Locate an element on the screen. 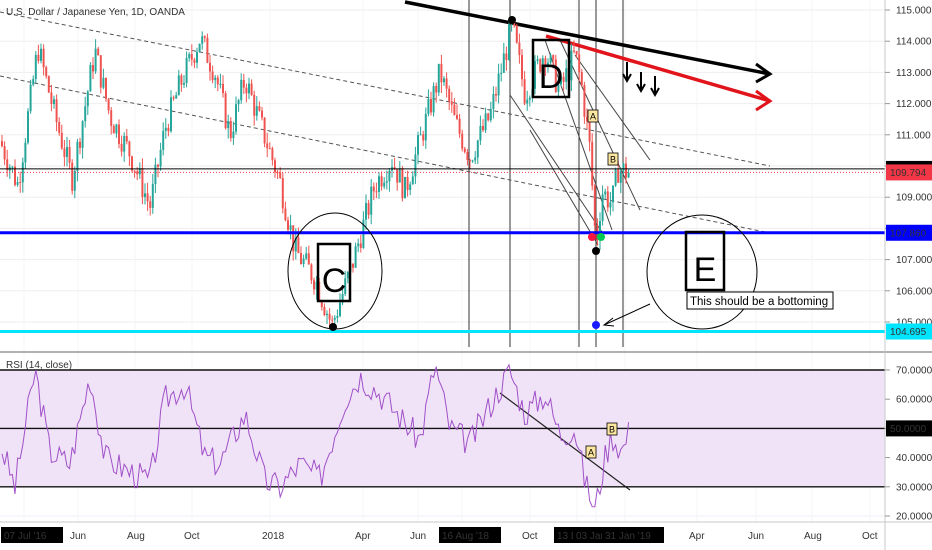  rsi-tick-label: 60.0000 is located at coordinates (914, 400).